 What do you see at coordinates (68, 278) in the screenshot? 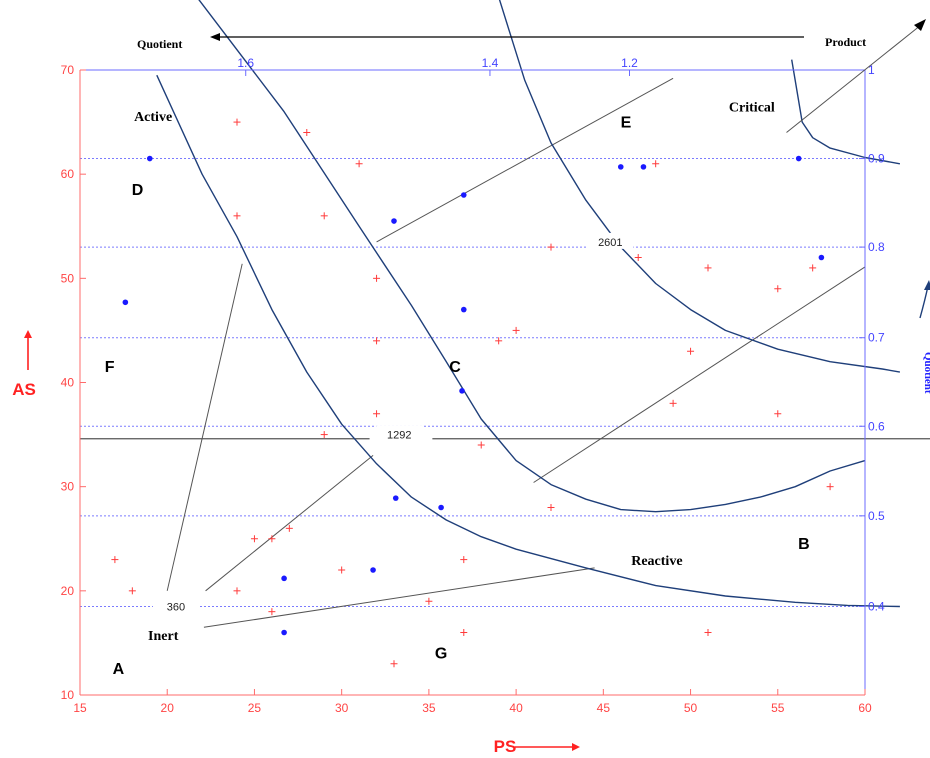
I see `y-tick-label: 50` at bounding box center [68, 278].